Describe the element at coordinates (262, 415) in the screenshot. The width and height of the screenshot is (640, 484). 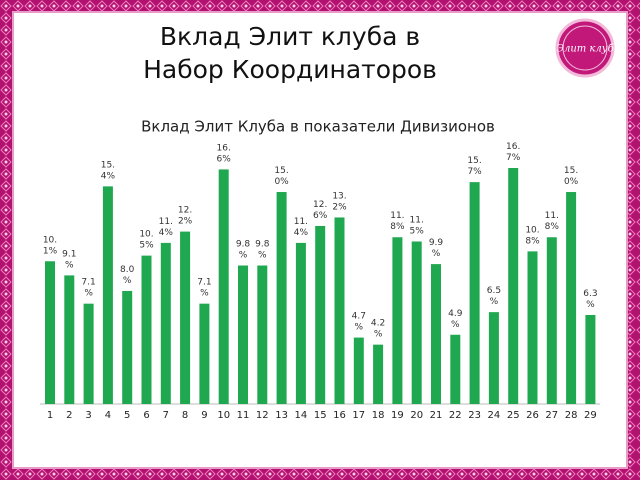
I see `x-tick-label: 12` at that location.